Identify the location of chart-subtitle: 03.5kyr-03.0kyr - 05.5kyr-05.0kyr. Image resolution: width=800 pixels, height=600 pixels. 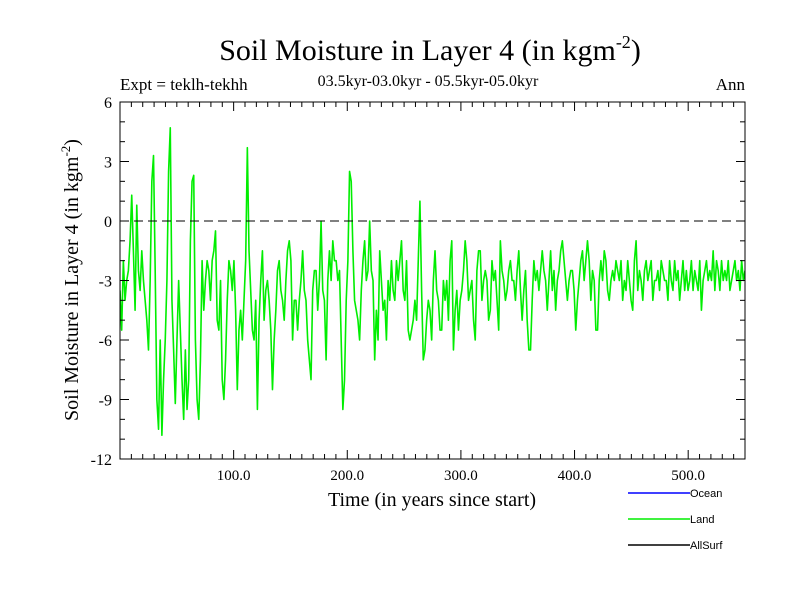
(428, 81).